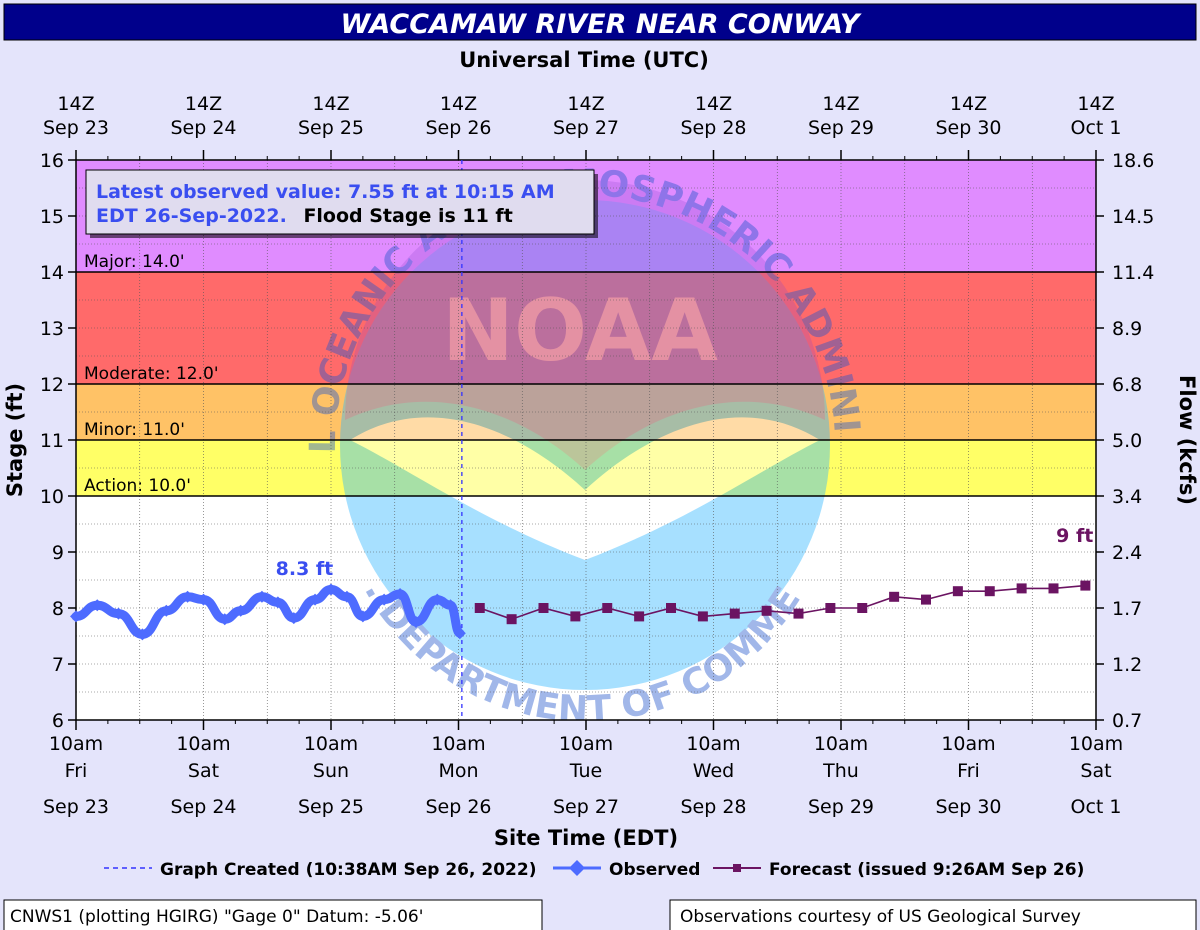 Image resolution: width=1200 pixels, height=930 pixels. What do you see at coordinates (968, 128) in the screenshot?
I see `top-tick-date: Sep 30` at bounding box center [968, 128].